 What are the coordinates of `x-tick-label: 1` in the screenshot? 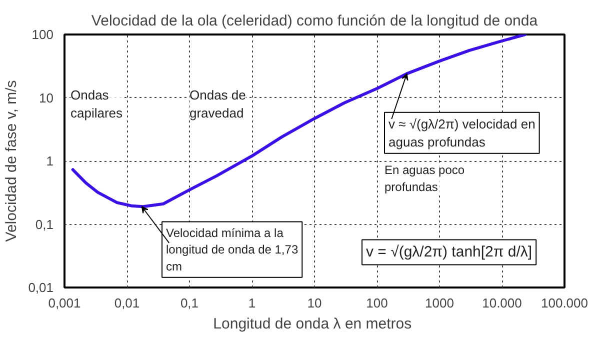 It's located at (252, 303).